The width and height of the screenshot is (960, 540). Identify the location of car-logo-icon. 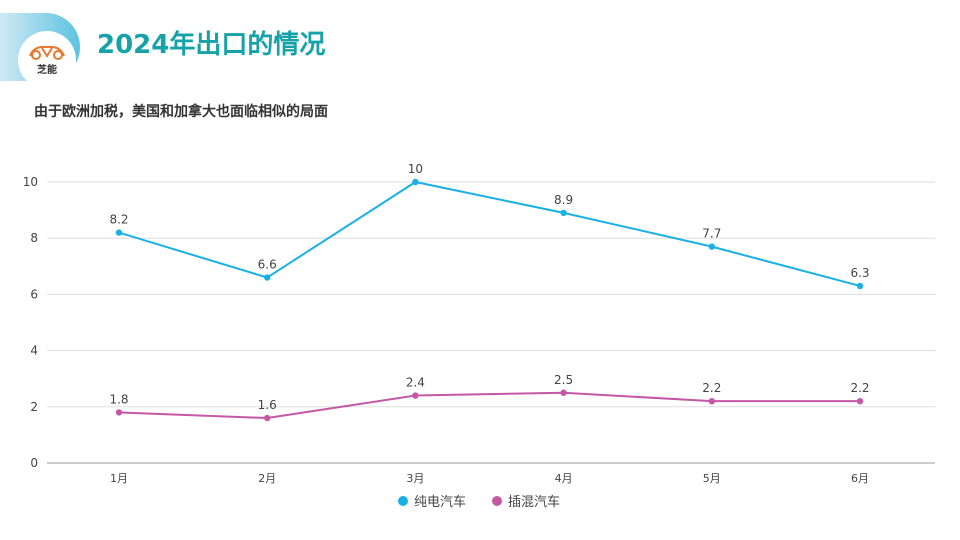
(47, 53).